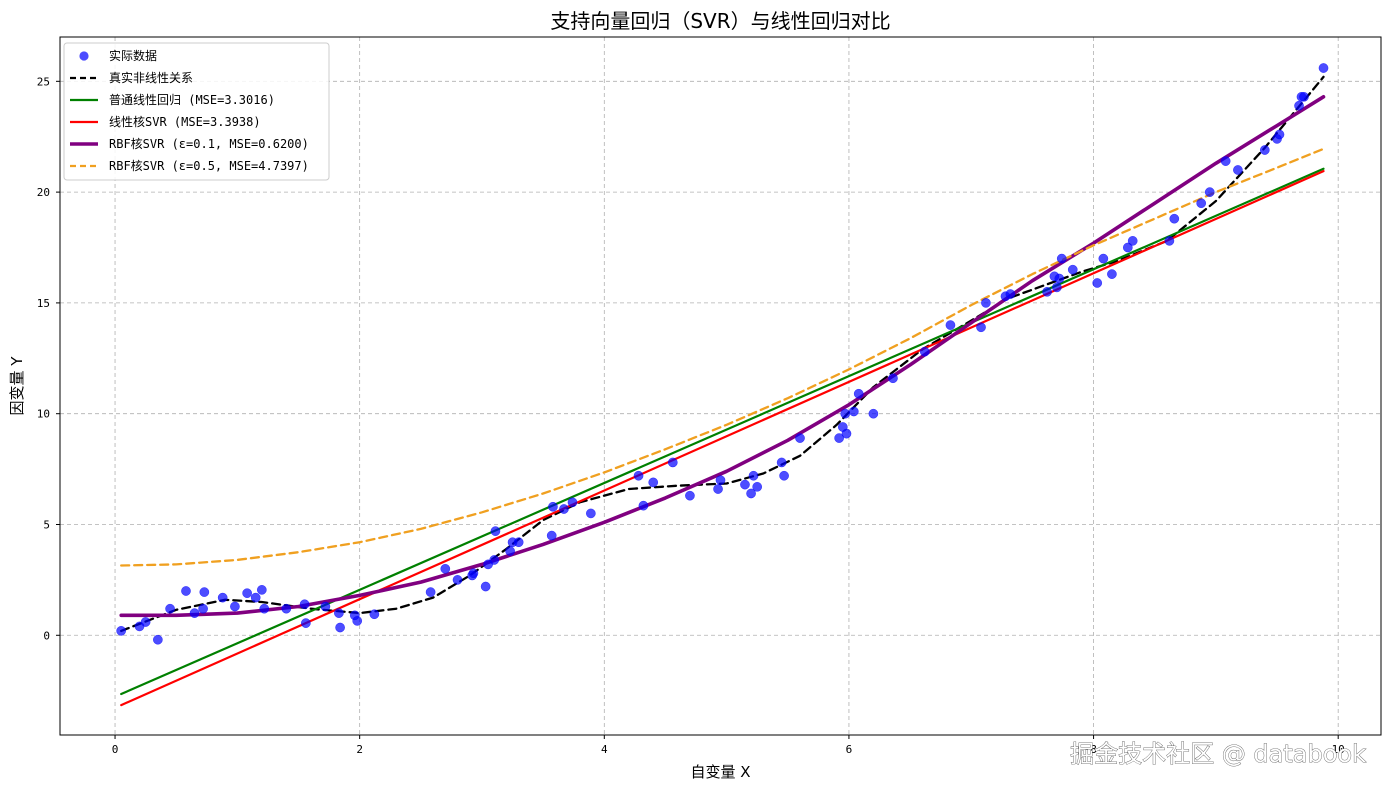 The image size is (1389, 790). Describe the element at coordinates (46, 635) in the screenshot. I see `y-tick-label: 0` at that location.